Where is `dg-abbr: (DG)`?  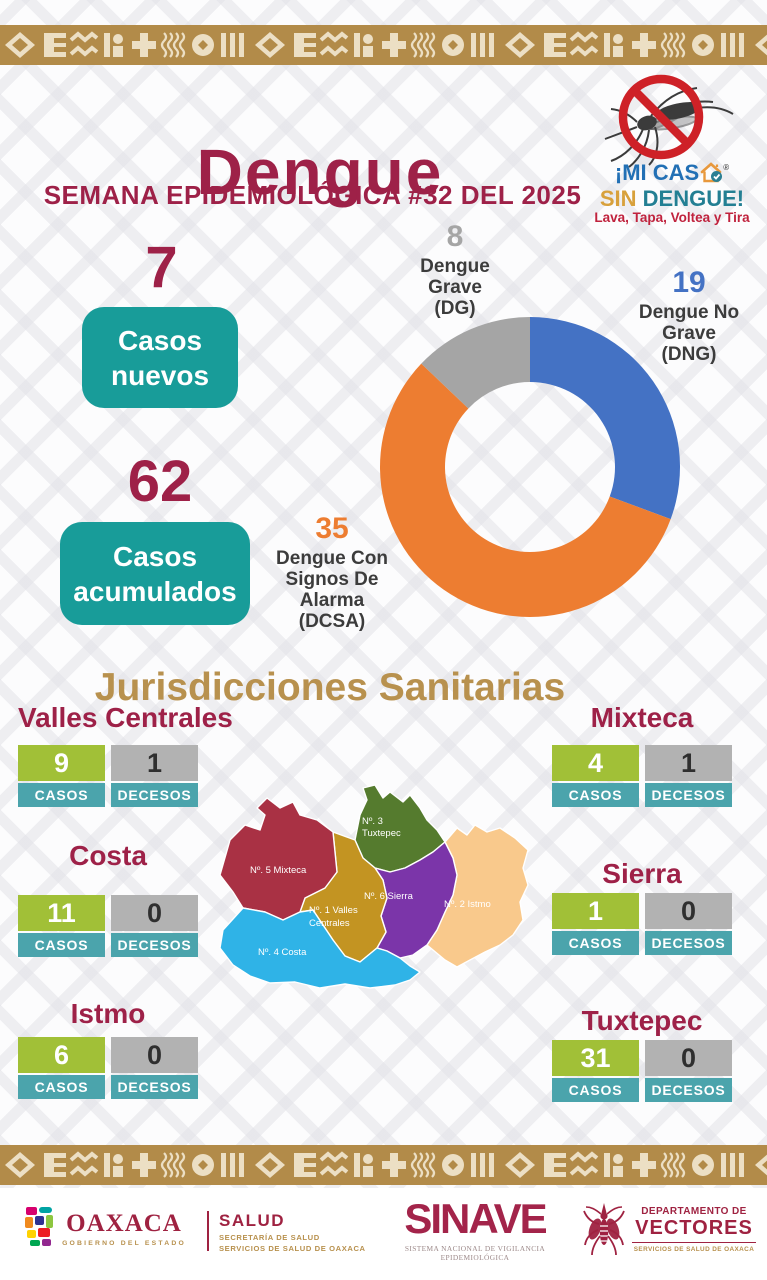 dg-abbr: (DG) is located at coordinates (455, 309).